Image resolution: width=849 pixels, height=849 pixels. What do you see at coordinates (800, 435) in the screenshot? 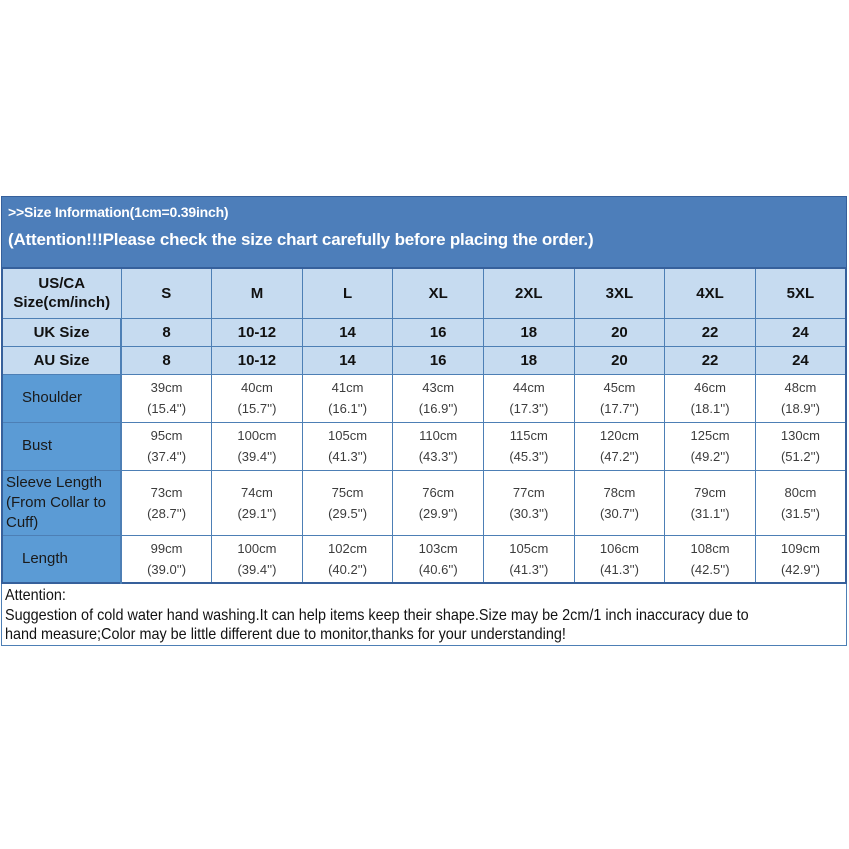
I see `value-cm: 130cm` at bounding box center [800, 435].